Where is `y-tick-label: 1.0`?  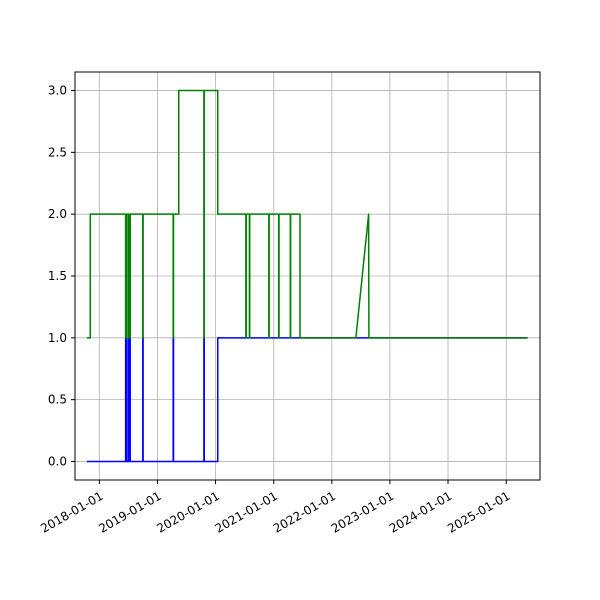
y-tick-label: 1.0 is located at coordinates (57, 338).